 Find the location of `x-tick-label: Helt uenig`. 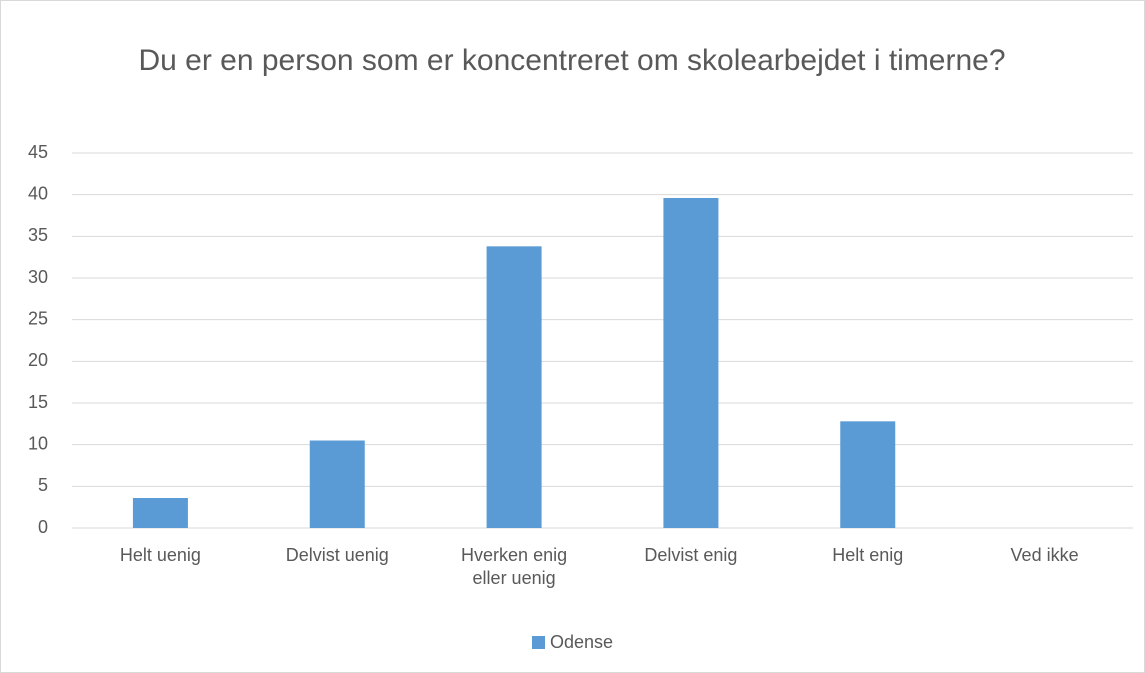

x-tick-label: Helt uenig is located at coordinates (160, 555).